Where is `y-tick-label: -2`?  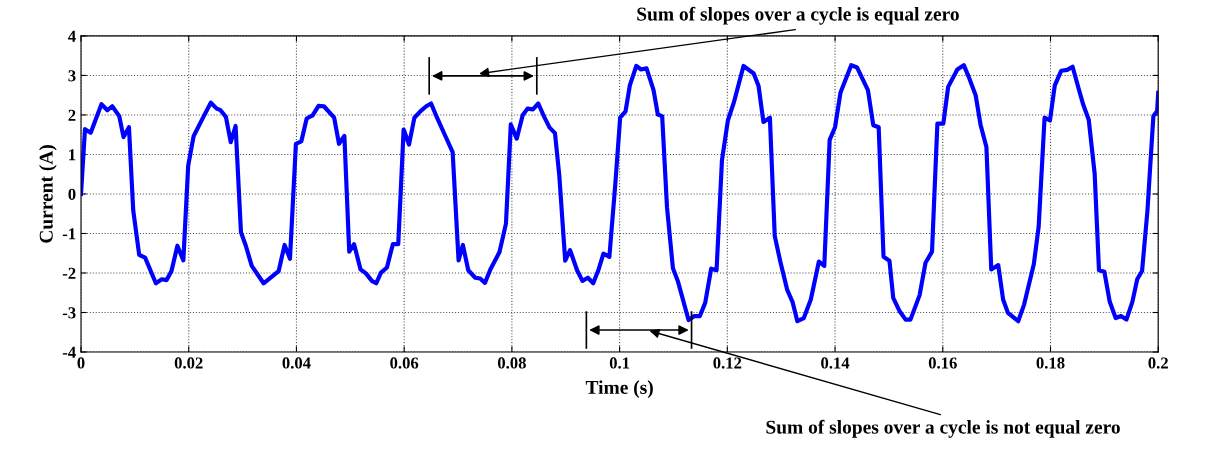 y-tick-label: -2 is located at coordinates (69, 273).